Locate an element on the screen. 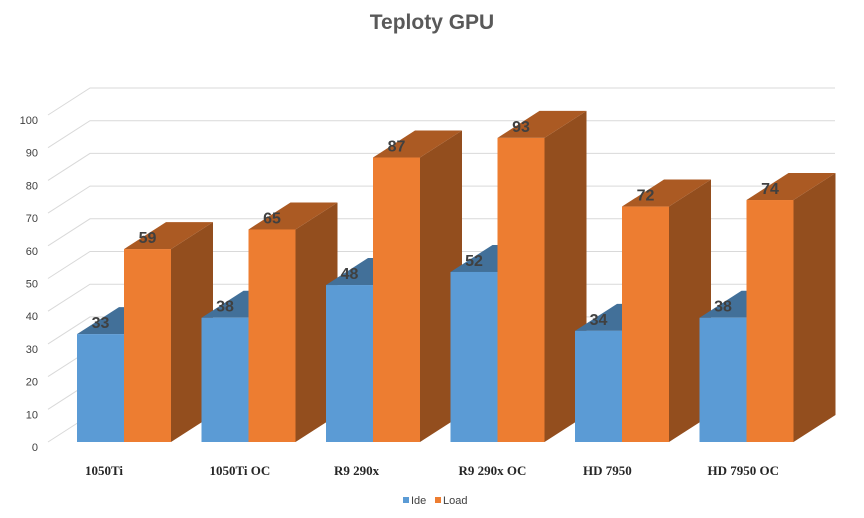 Image resolution: width=864 pixels, height=518 pixels. y-tick-label: 30 is located at coordinates (32, 350).